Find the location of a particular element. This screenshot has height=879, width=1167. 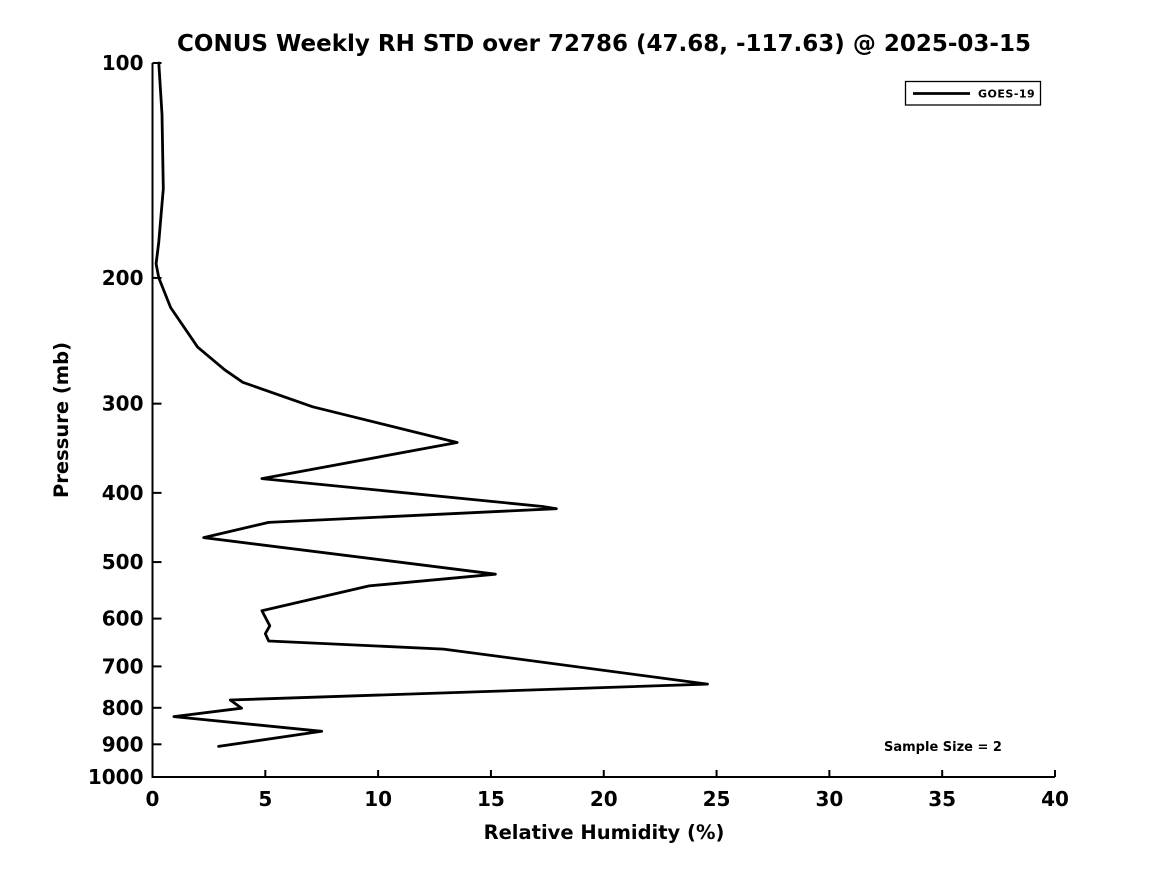

x-tick-label: 30 is located at coordinates (829, 799).